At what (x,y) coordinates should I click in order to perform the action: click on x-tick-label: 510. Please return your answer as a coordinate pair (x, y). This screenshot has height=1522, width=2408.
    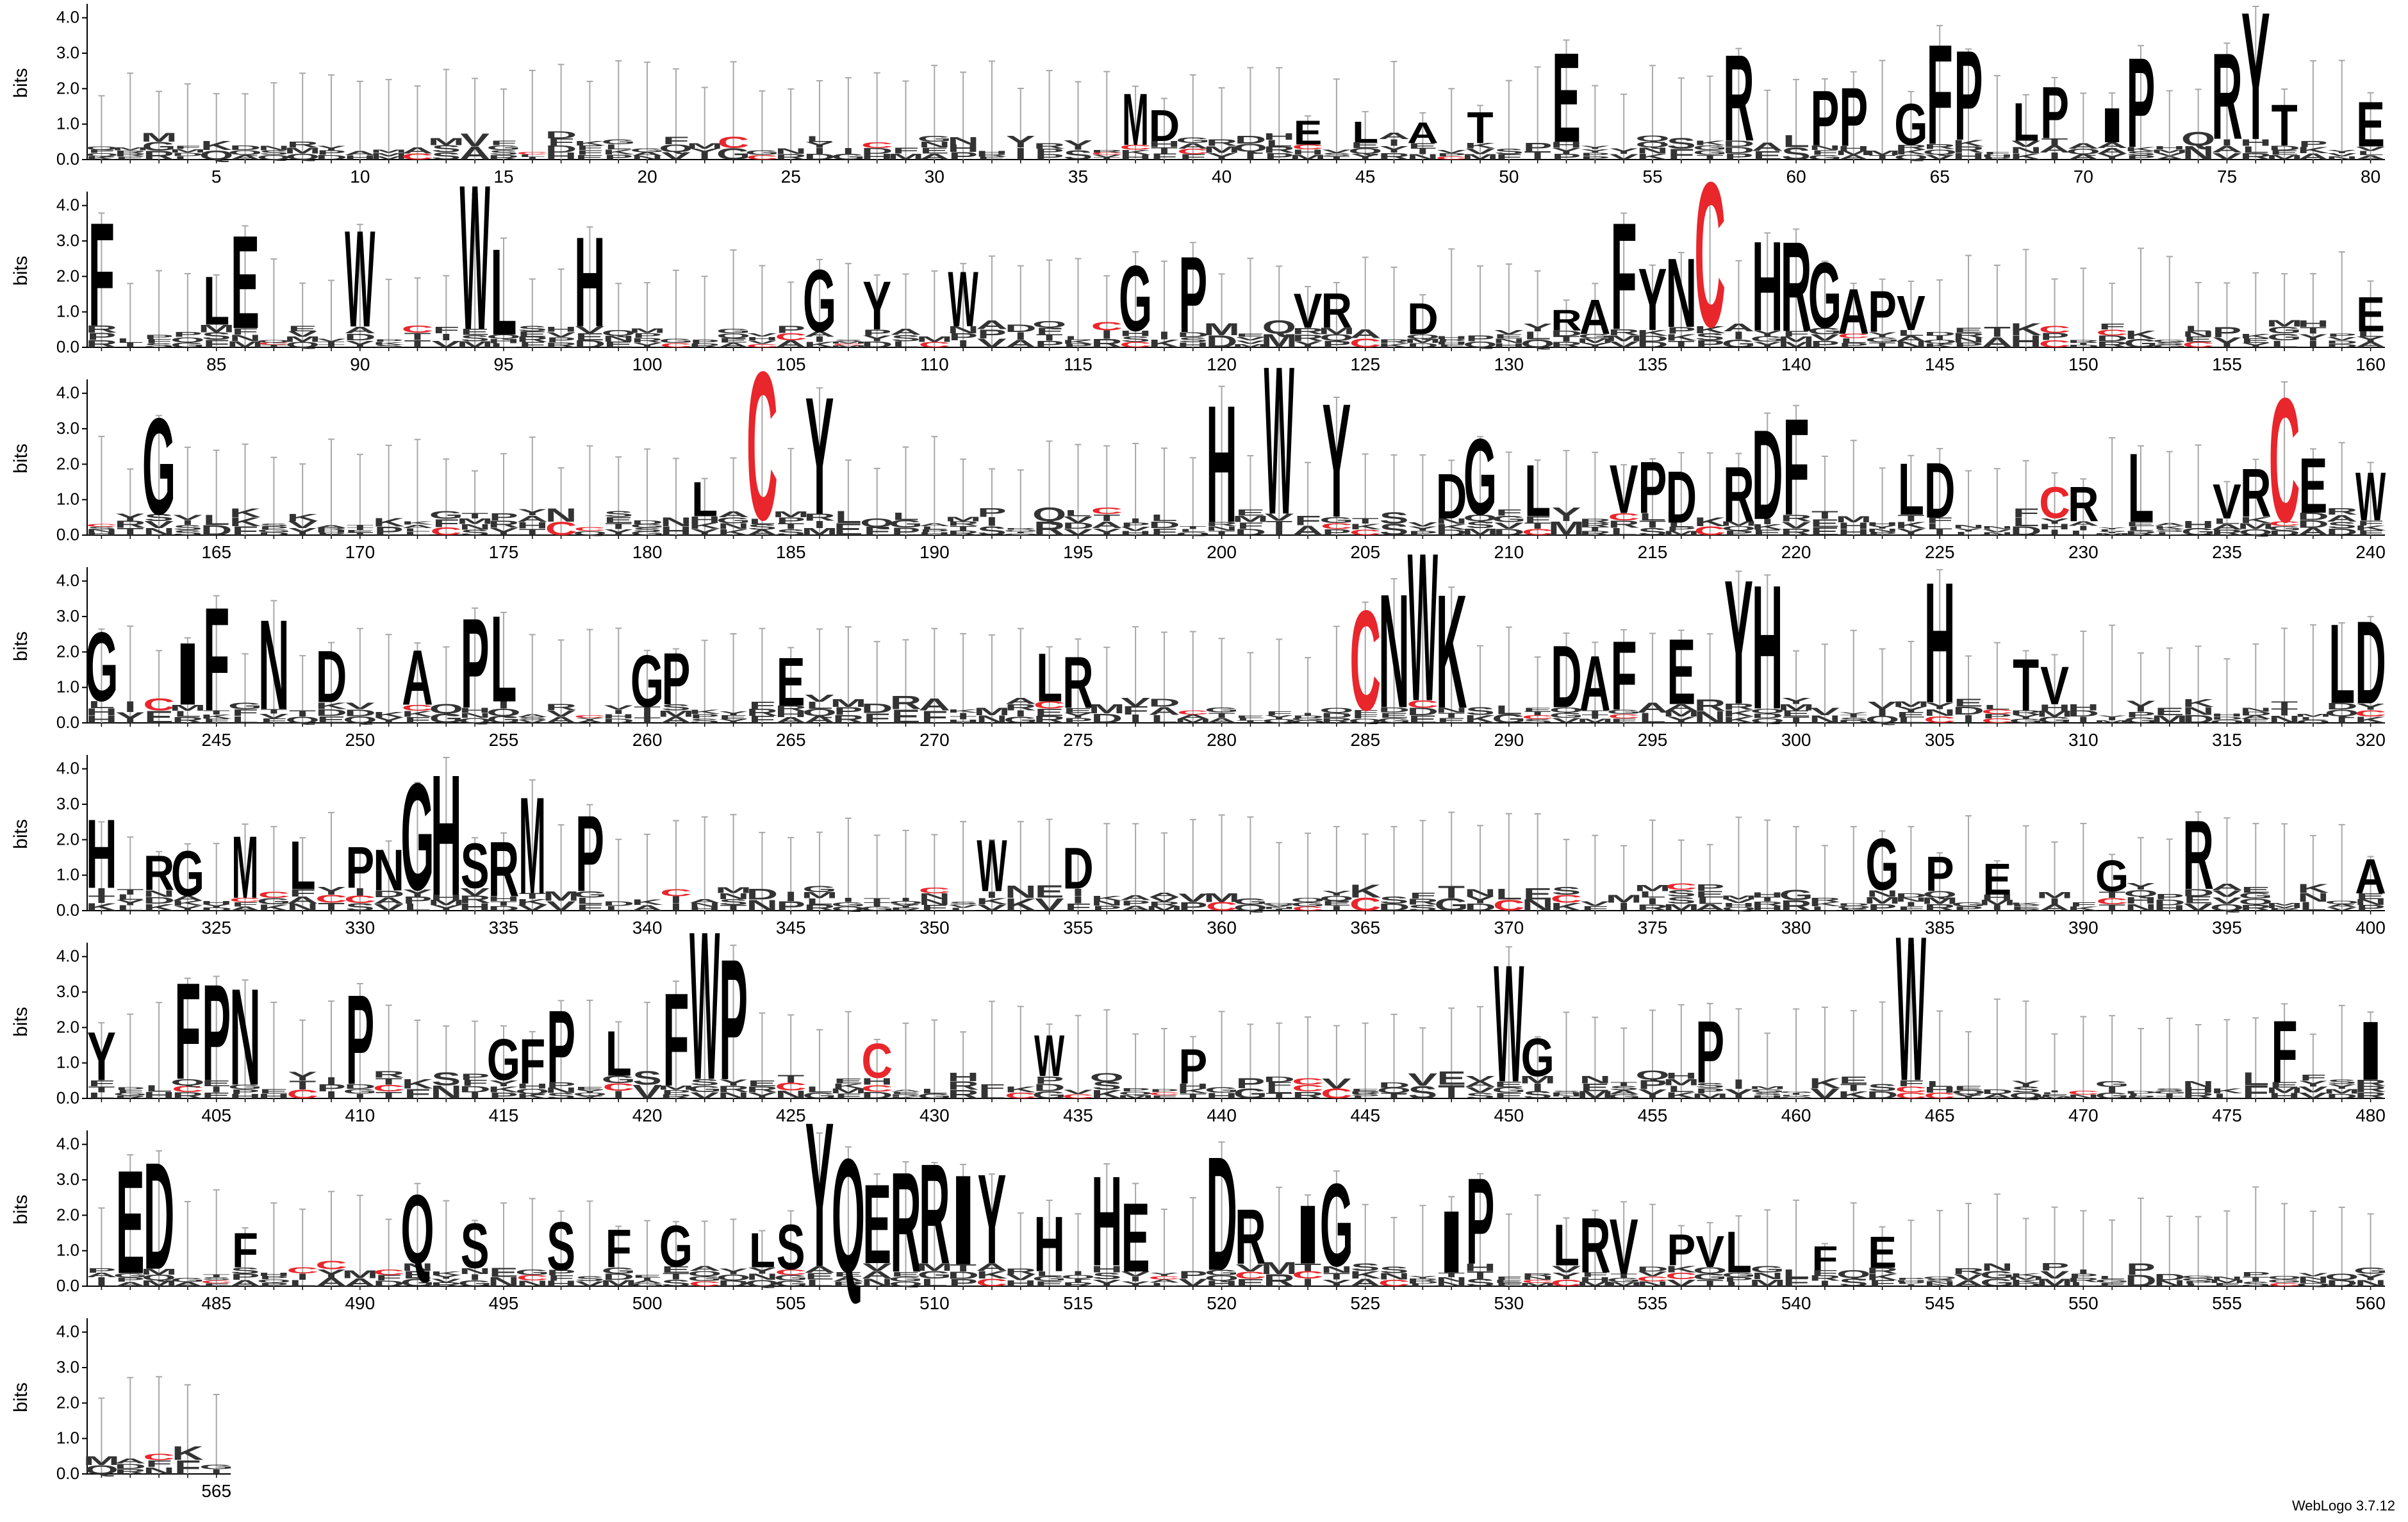
    Looking at the image, I should click on (934, 1303).